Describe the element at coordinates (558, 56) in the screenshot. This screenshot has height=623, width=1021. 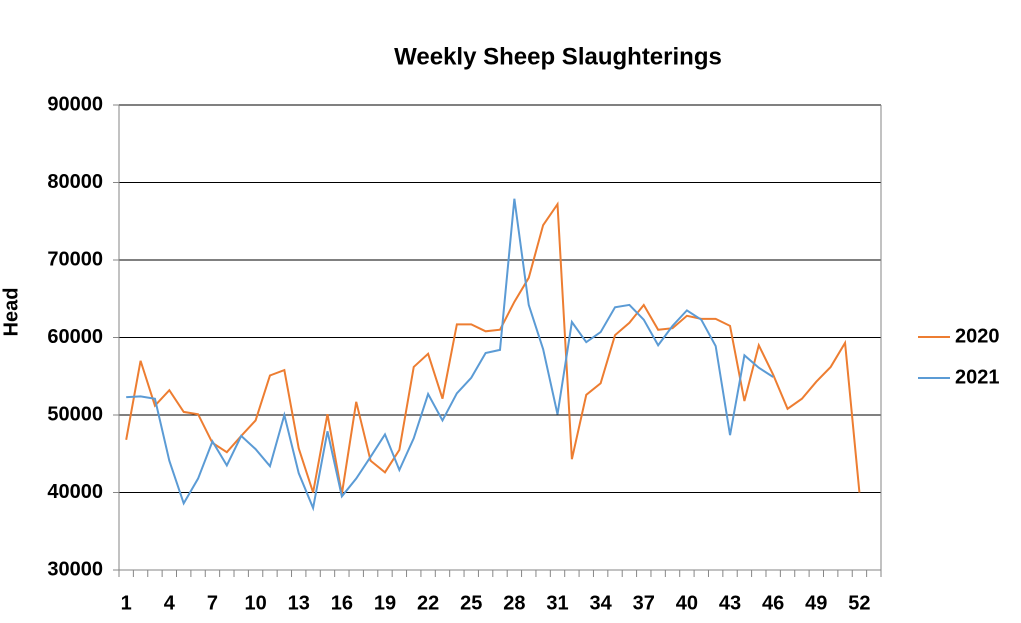
I see `chart-title: Weekly Sheep Slaughterings` at that location.